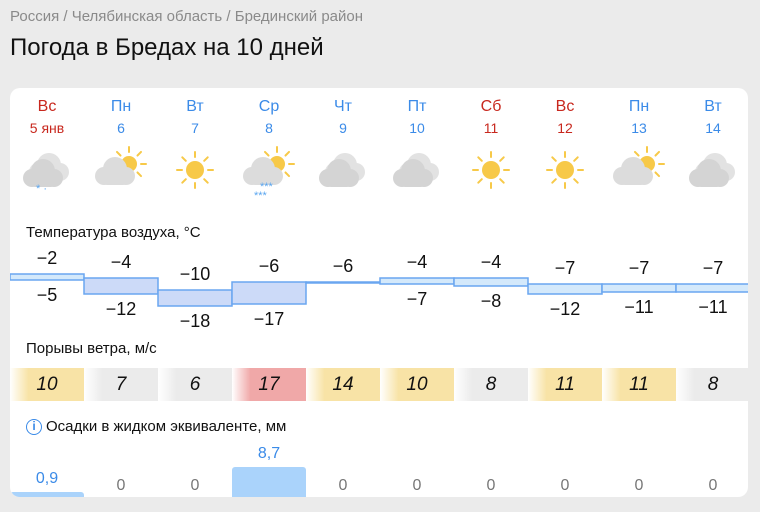 The height and width of the screenshot is (512, 760). Describe the element at coordinates (713, 128) in the screenshot. I see `day-date: 14` at that location.